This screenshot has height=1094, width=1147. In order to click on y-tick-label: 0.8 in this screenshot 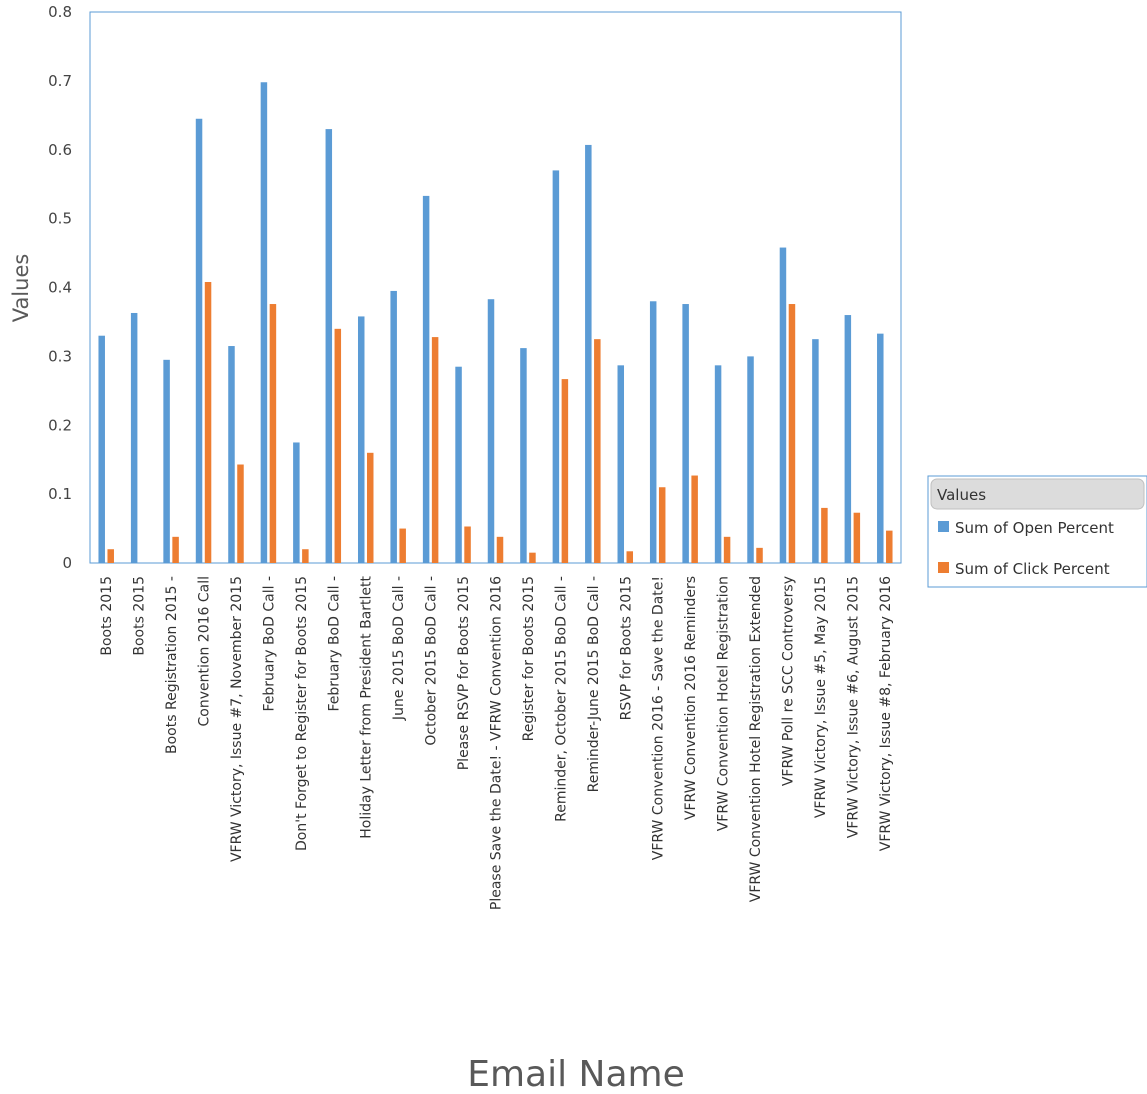, I will do `click(60, 12)`.